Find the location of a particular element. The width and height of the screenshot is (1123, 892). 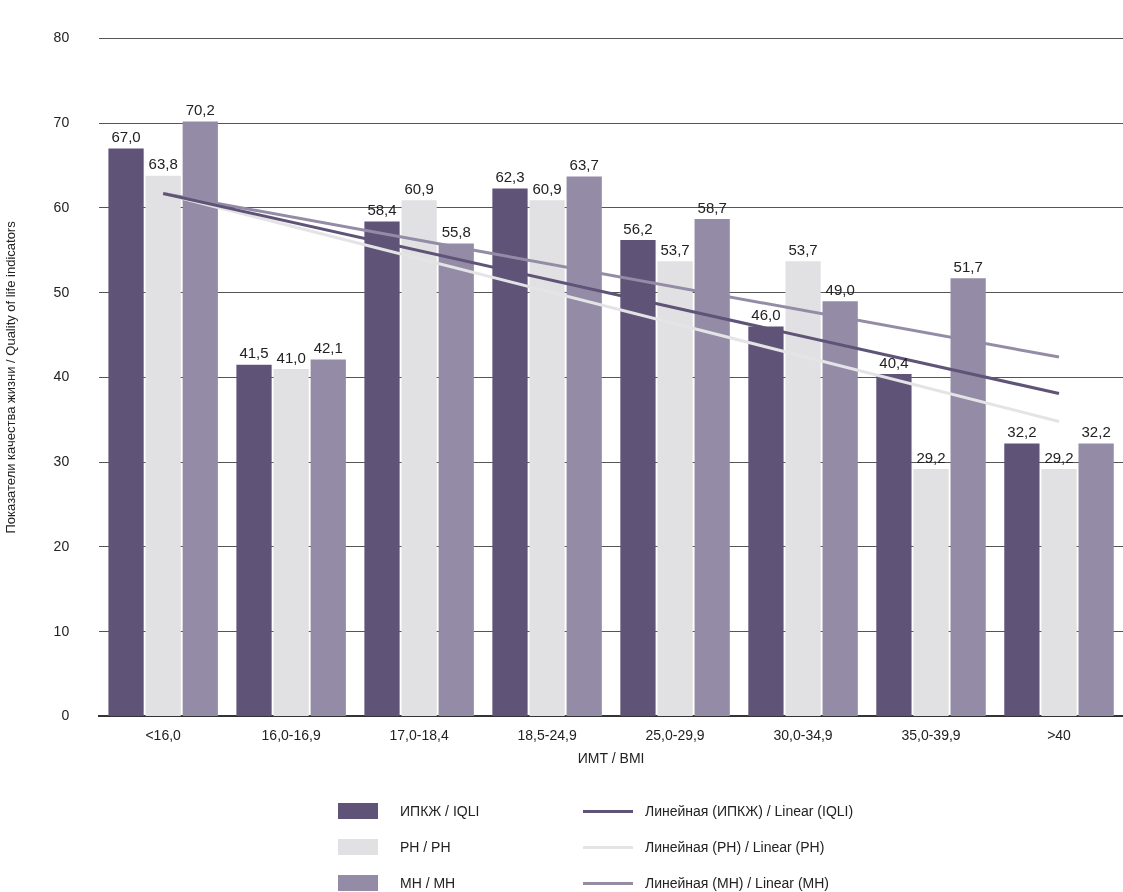

x-tick-label: >40 is located at coordinates (1059, 734).